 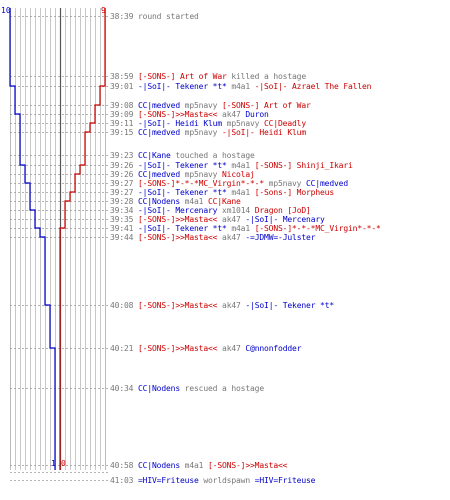 I want to click on event-player: -|SoI|- Mercenary, so click(x=178, y=210).